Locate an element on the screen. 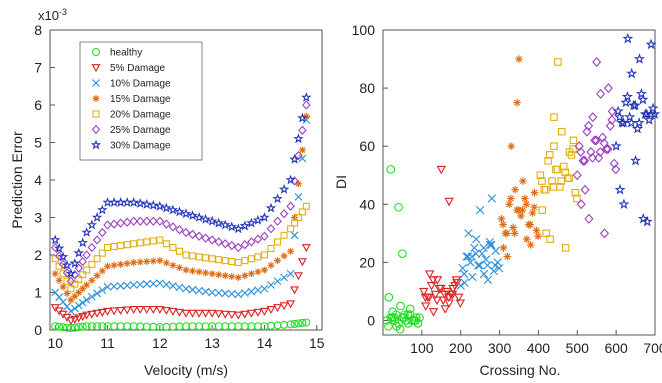  right-x-axis-title: Crossing No. is located at coordinates (520, 370).